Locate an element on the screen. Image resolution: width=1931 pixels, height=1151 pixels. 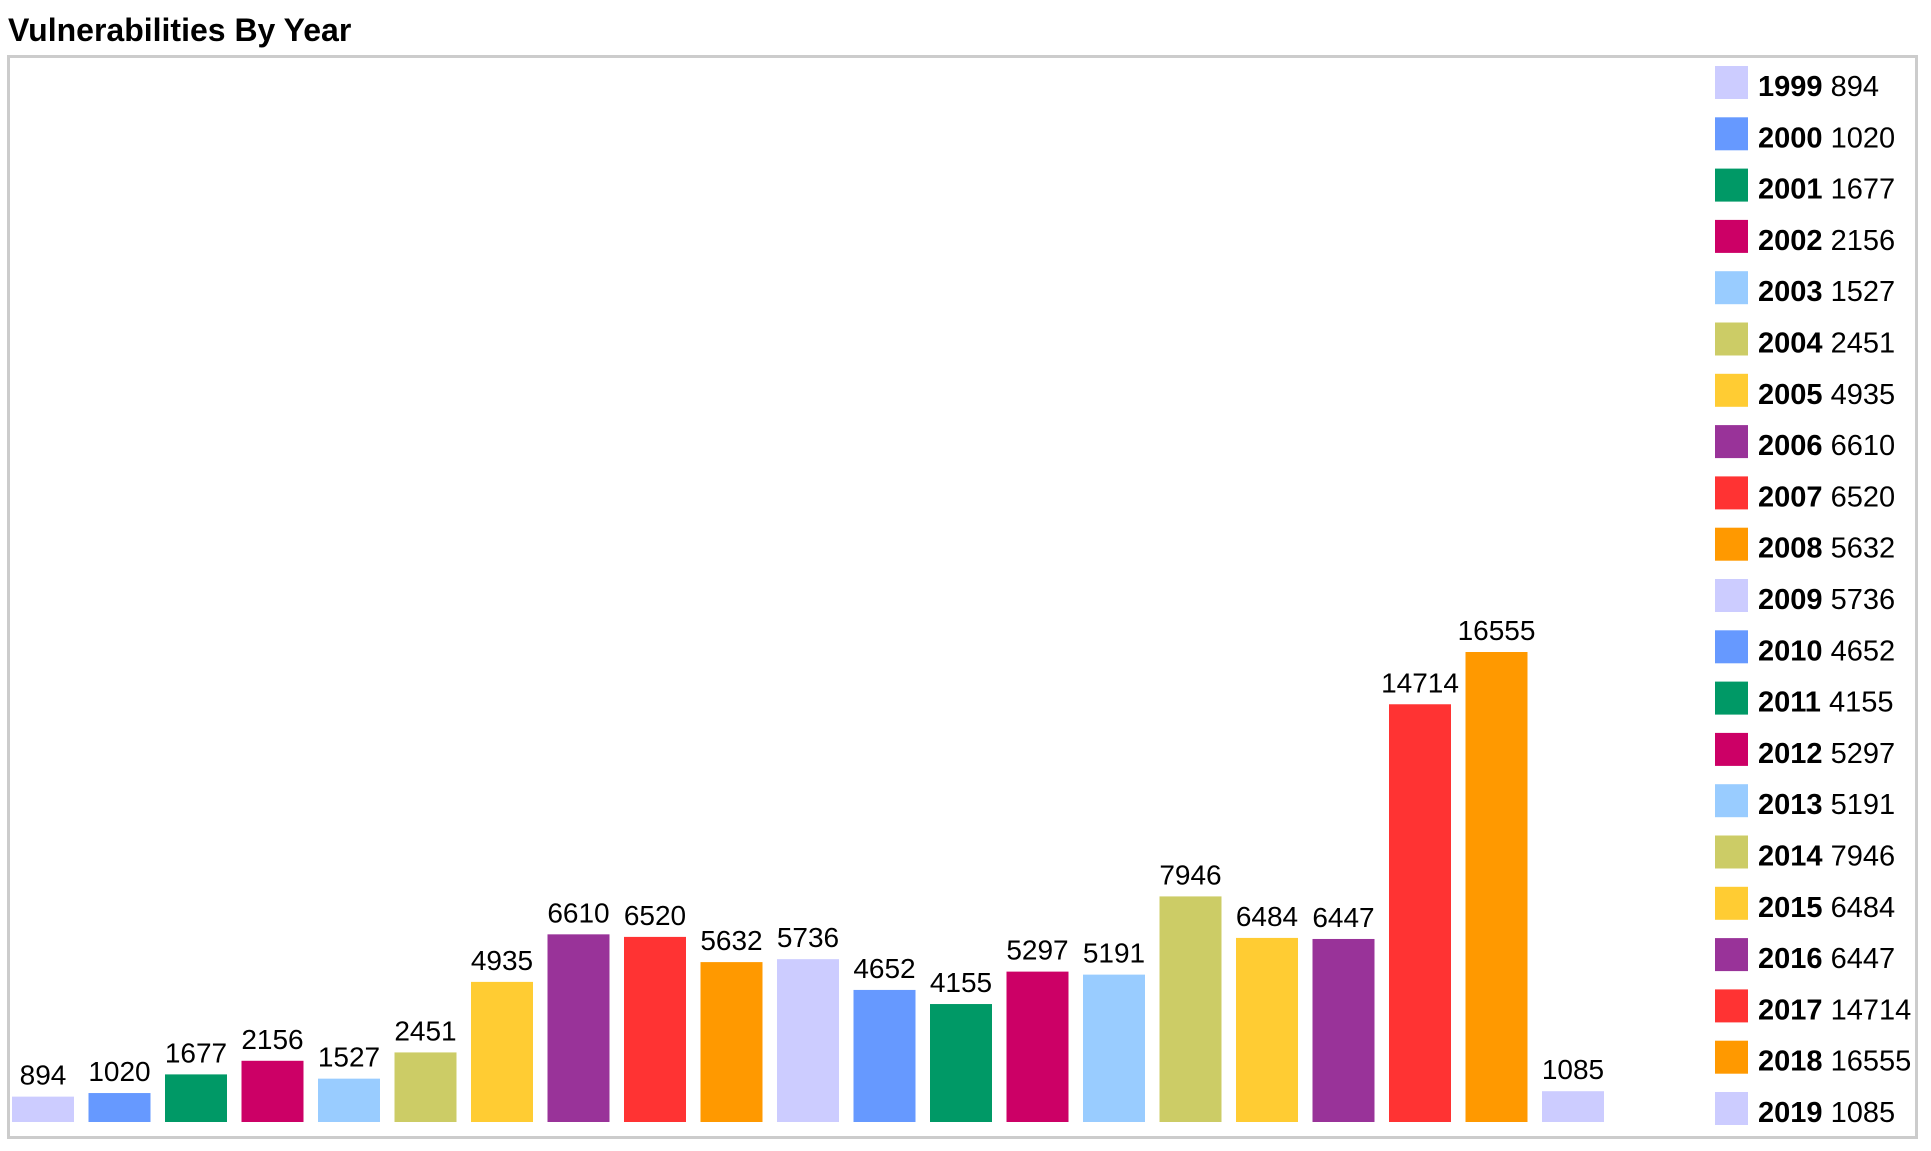
data-label-2005: 4935 is located at coordinates (502, 960).